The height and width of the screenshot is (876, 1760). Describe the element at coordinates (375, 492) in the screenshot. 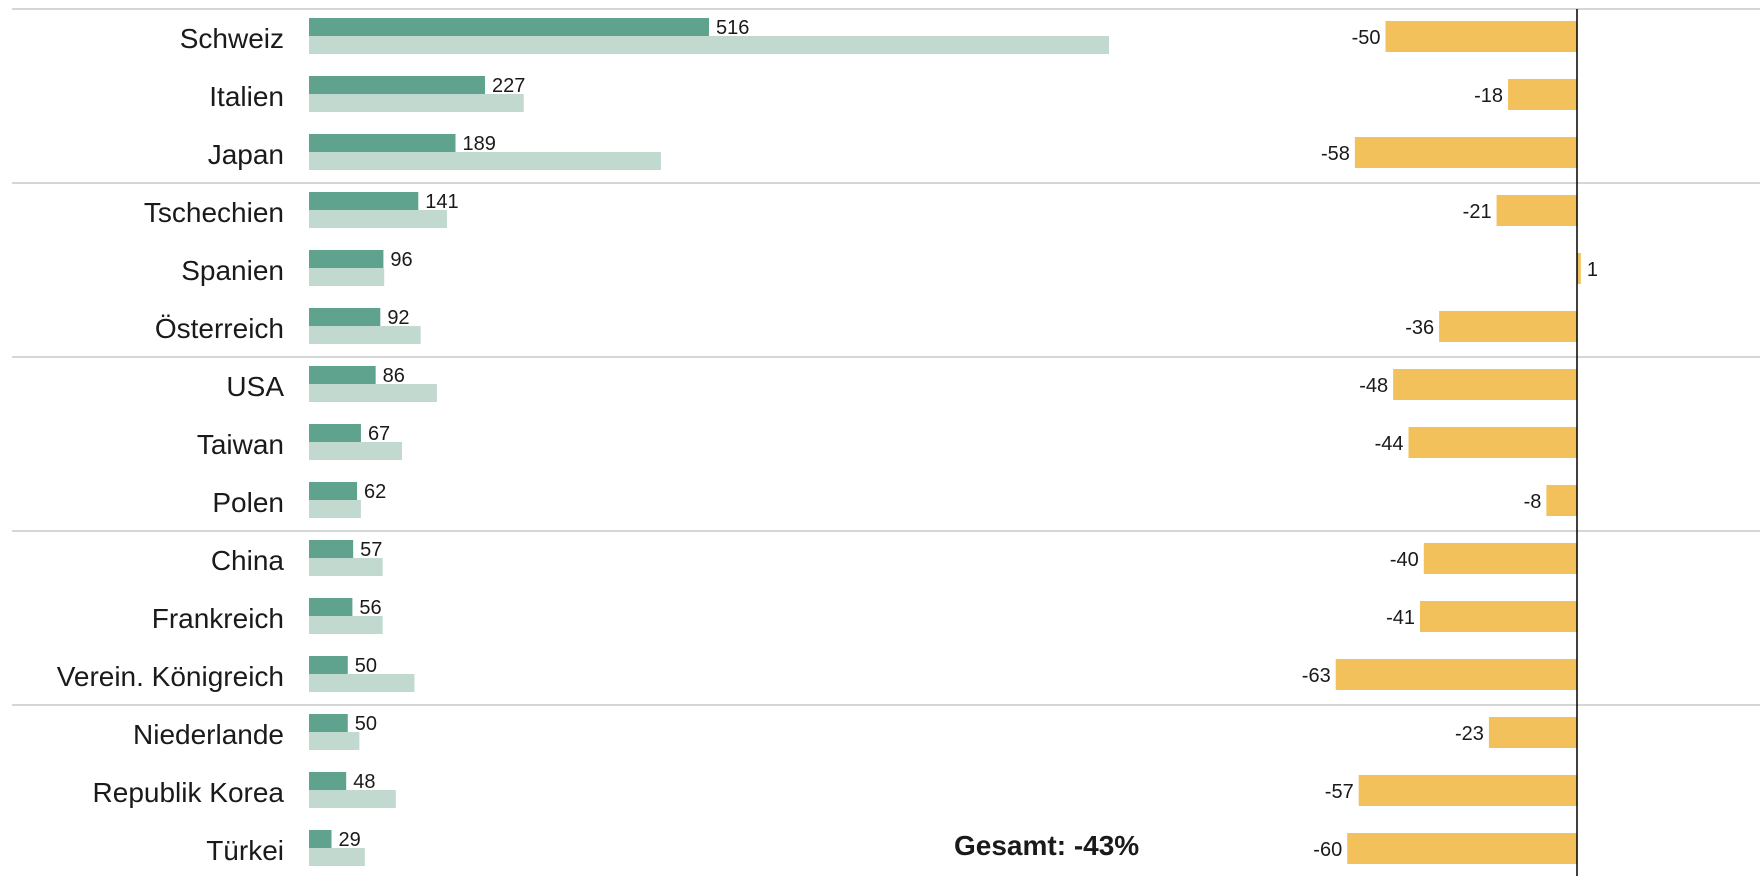

I see `primary-value-label: 62` at that location.